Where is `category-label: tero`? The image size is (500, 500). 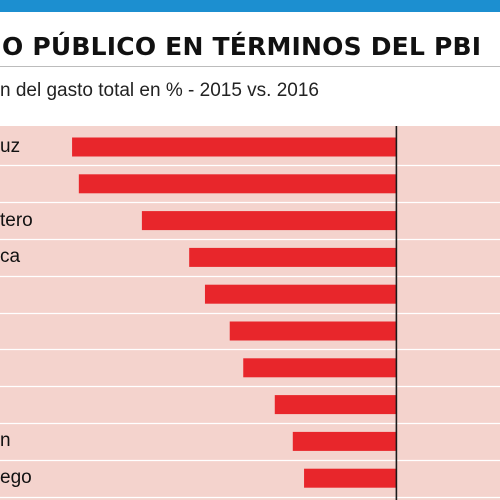
category-label: tero is located at coordinates (16, 220).